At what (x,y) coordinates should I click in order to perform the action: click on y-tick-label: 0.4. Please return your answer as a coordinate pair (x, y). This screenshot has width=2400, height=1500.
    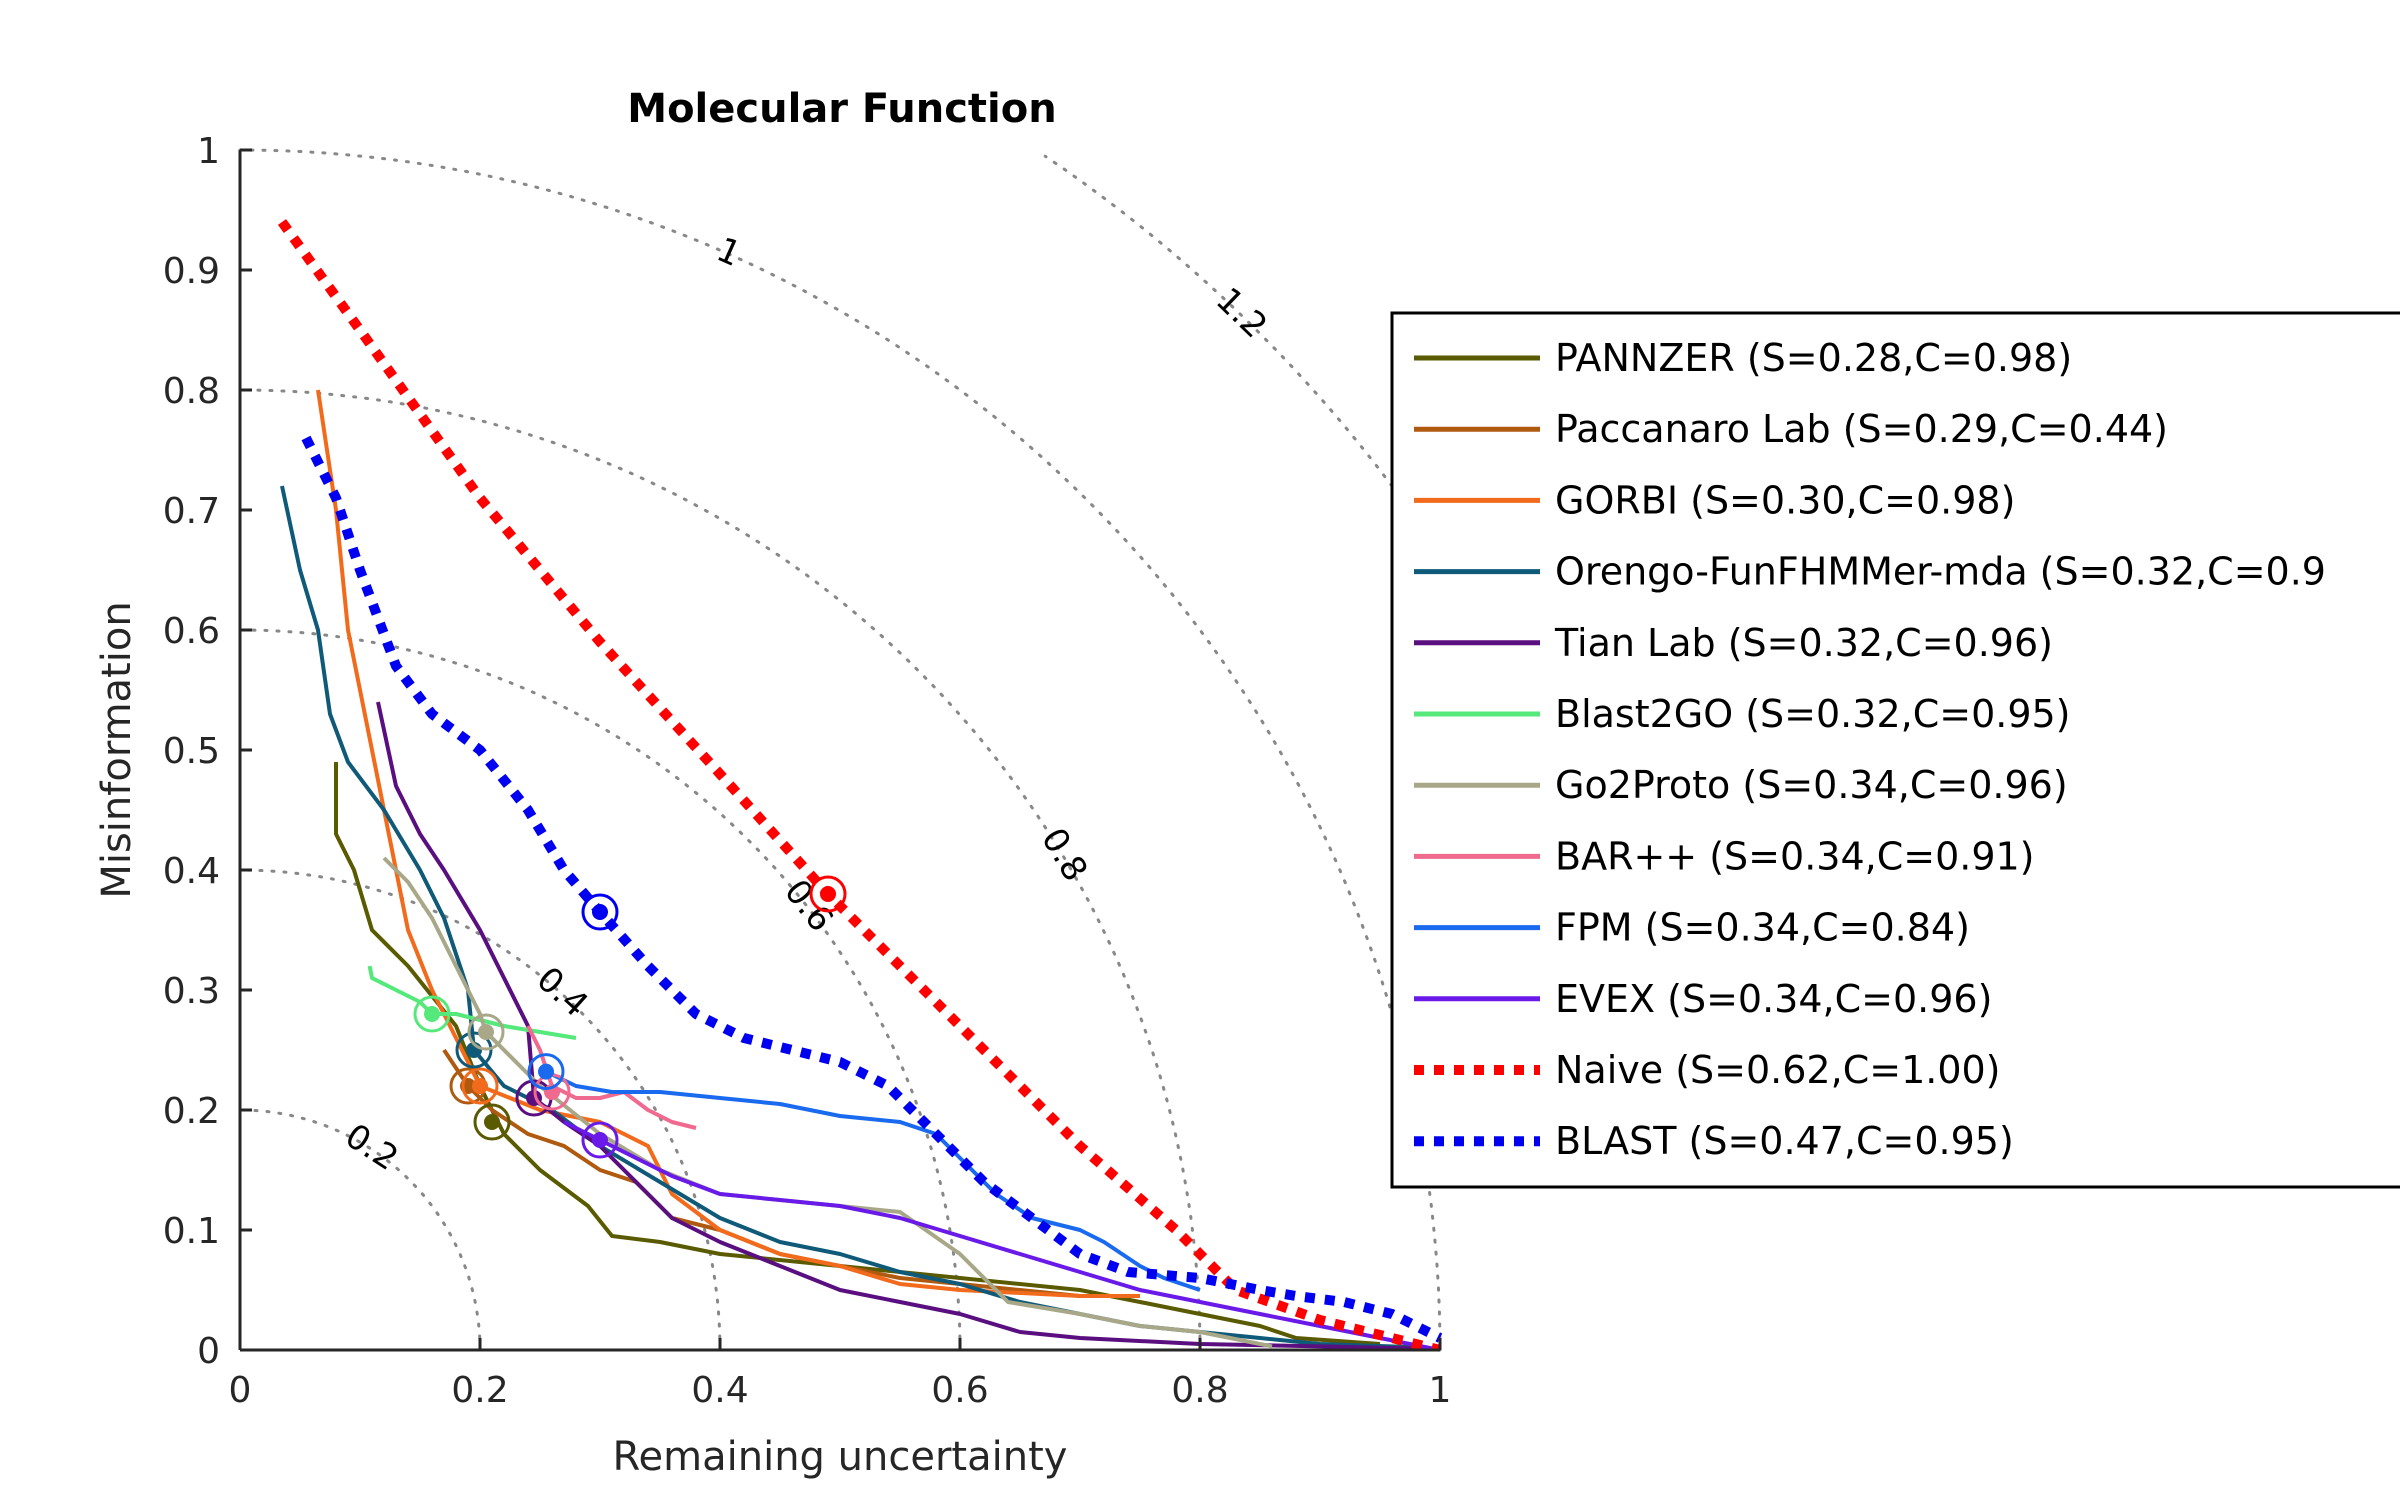
    Looking at the image, I should click on (191, 871).